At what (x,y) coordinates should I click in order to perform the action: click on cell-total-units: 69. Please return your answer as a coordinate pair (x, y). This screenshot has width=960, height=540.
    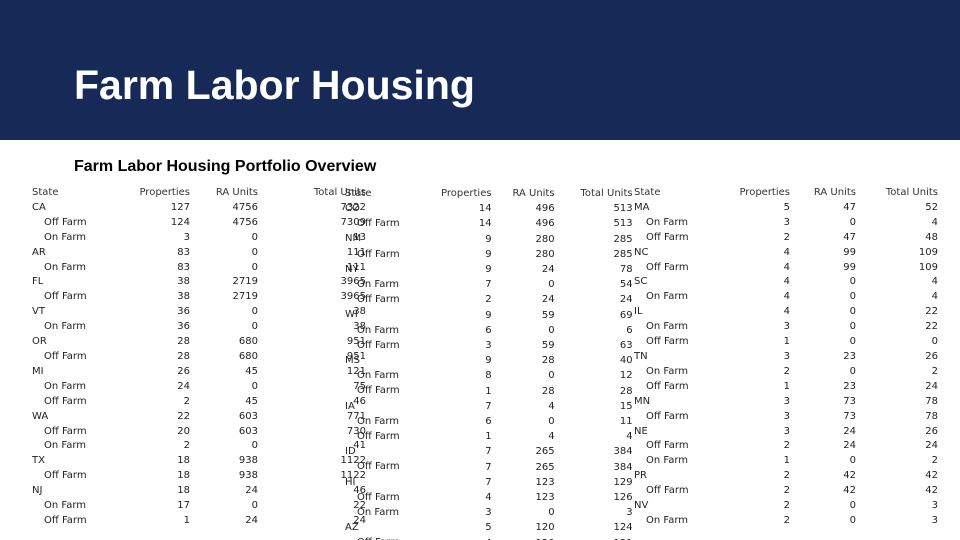
    Looking at the image, I should click on (626, 315).